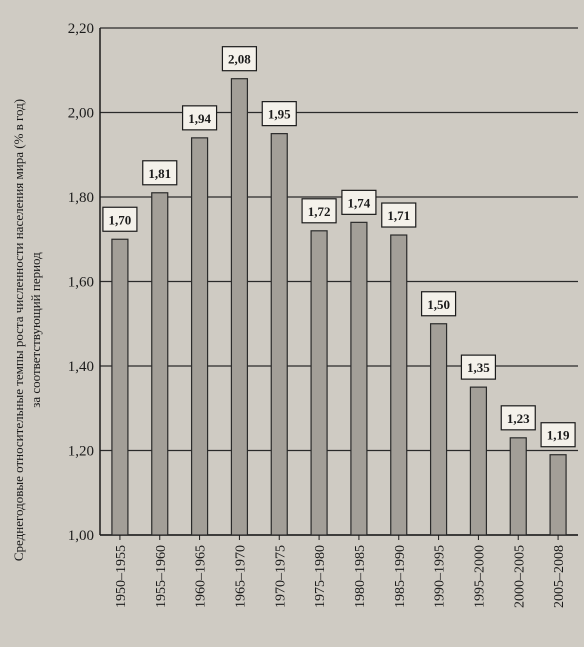  I want to click on x-tick-label: 1970–1975, so click(280, 576).